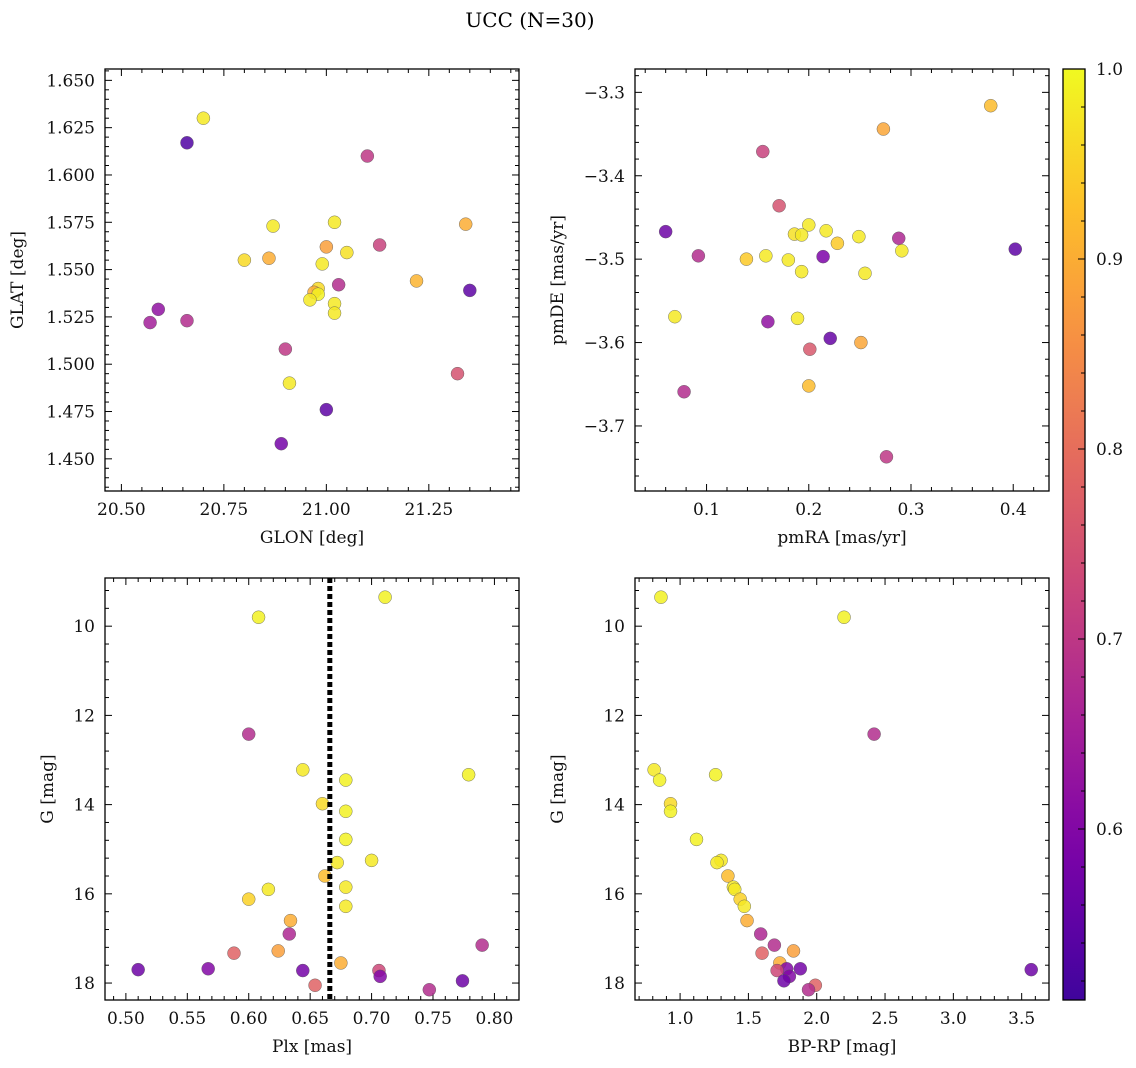 The height and width of the screenshot is (1068, 1136). I want to click on y-tick-label: 1.475, so click(70, 413).